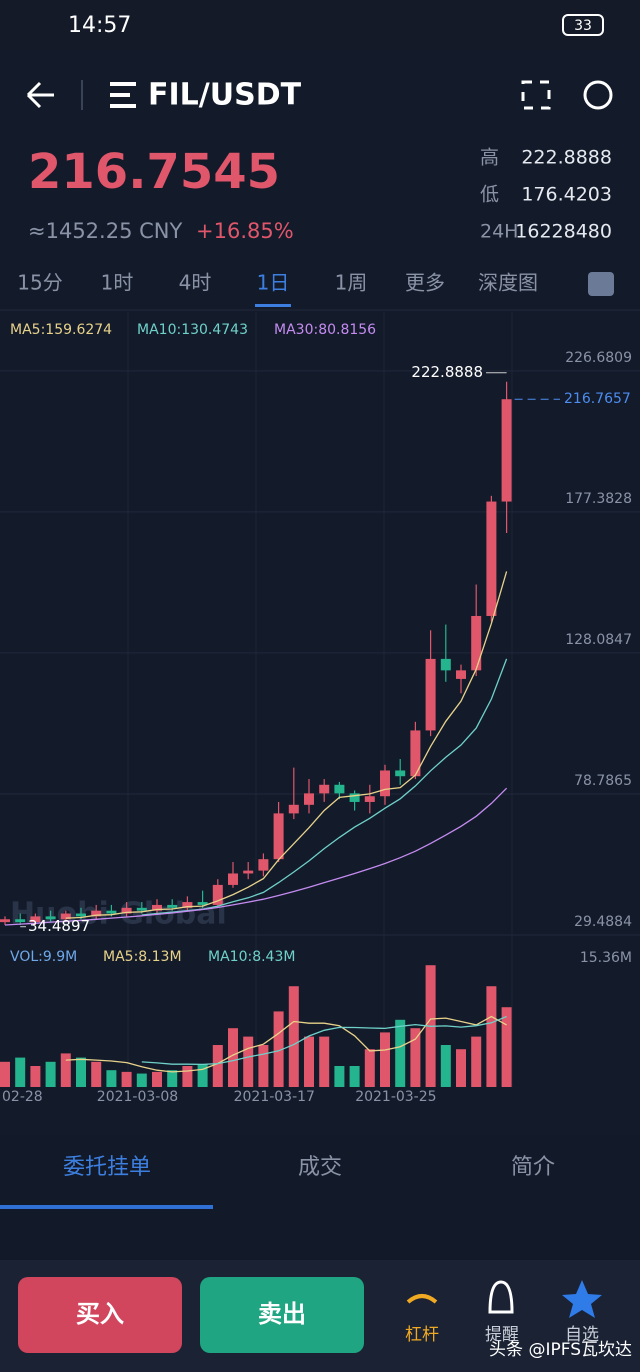 The image size is (640, 1372). What do you see at coordinates (325, 330) in the screenshot?
I see `ma-legend: MA30:80.8156` at bounding box center [325, 330].